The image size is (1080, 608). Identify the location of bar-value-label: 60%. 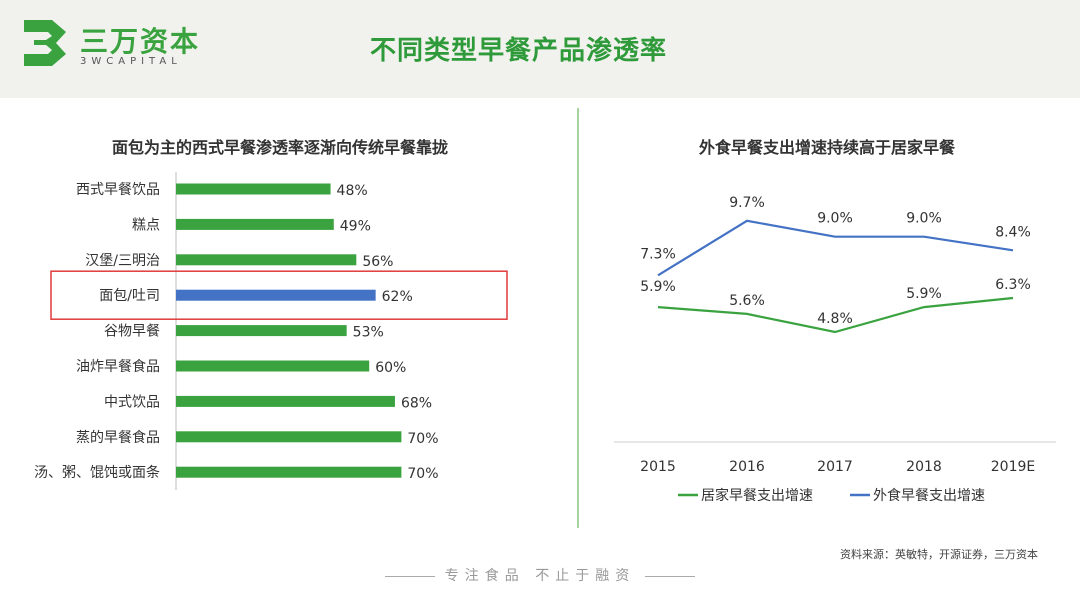
(390, 368).